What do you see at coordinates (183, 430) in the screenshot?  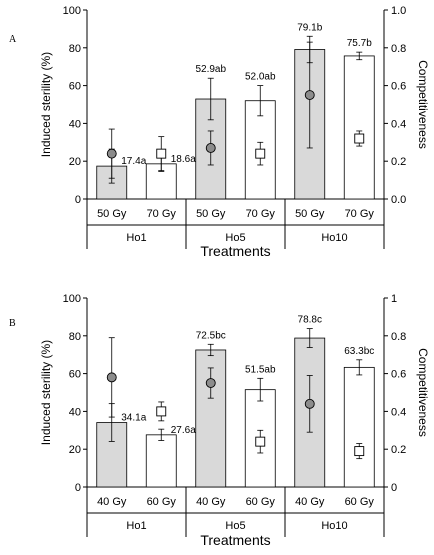 I see `sterility-data-label: 27.6a` at bounding box center [183, 430].